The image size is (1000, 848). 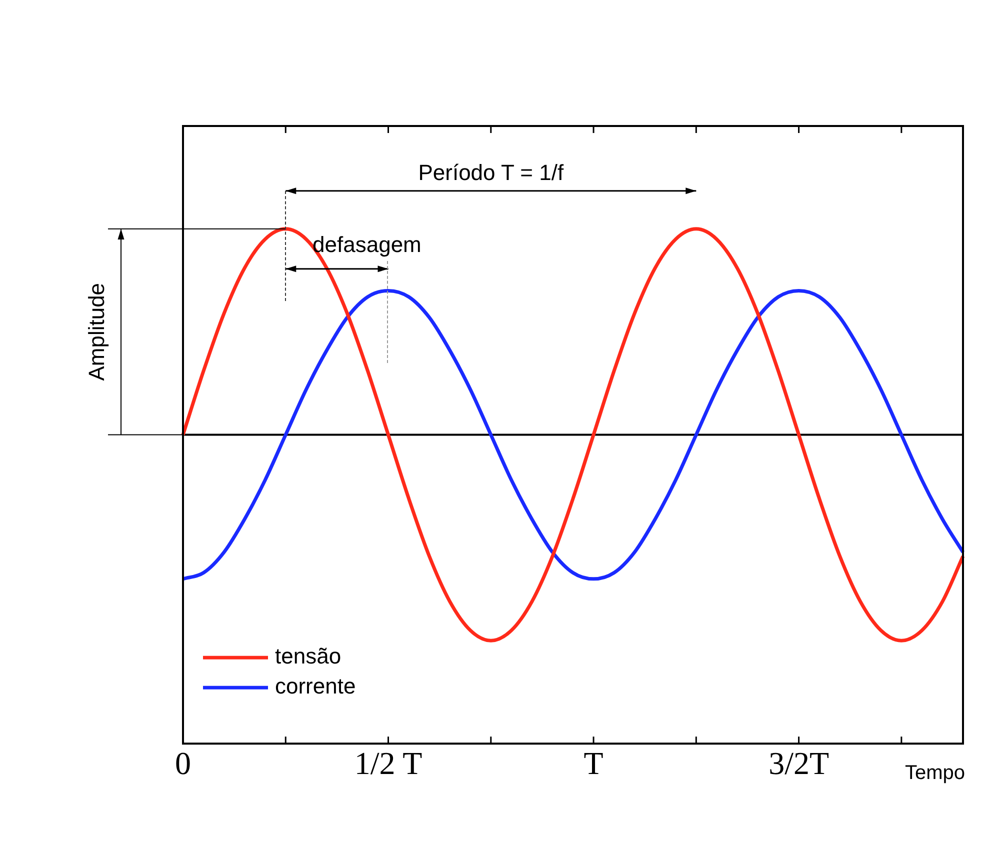 I want to click on legend-label: tensão, so click(x=308, y=656).